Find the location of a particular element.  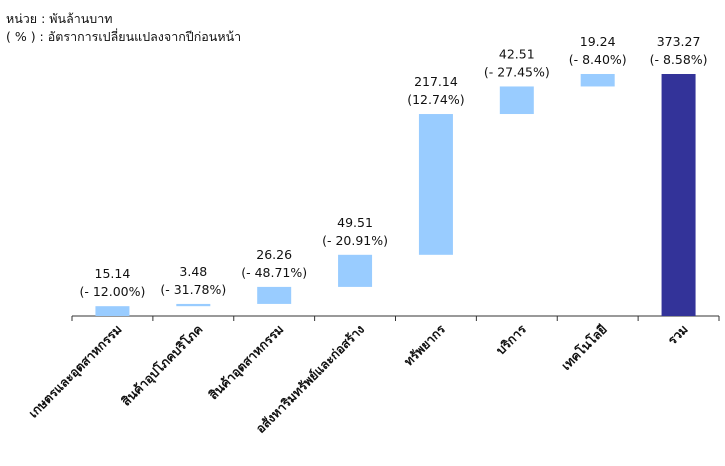

value-label: 373.27 is located at coordinates (679, 41).